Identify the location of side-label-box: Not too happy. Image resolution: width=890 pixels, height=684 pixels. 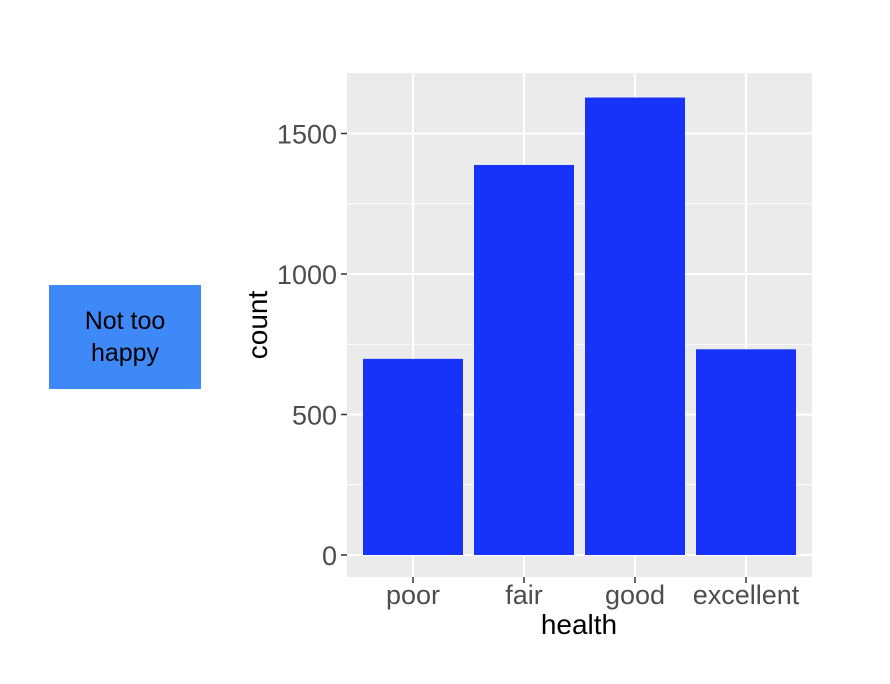
(125, 337).